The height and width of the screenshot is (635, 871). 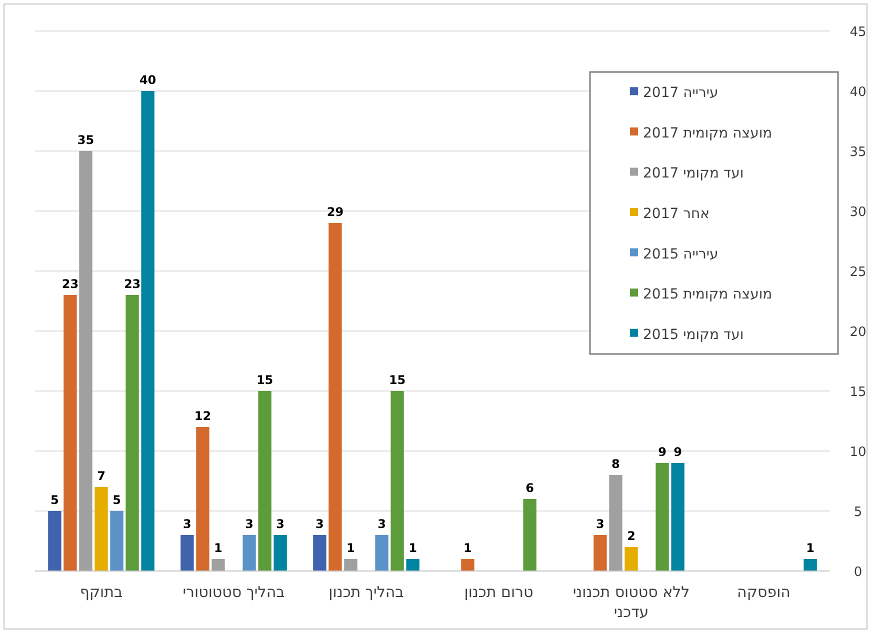 I want to click on x-tick-label: בתוקף, so click(x=101, y=592).